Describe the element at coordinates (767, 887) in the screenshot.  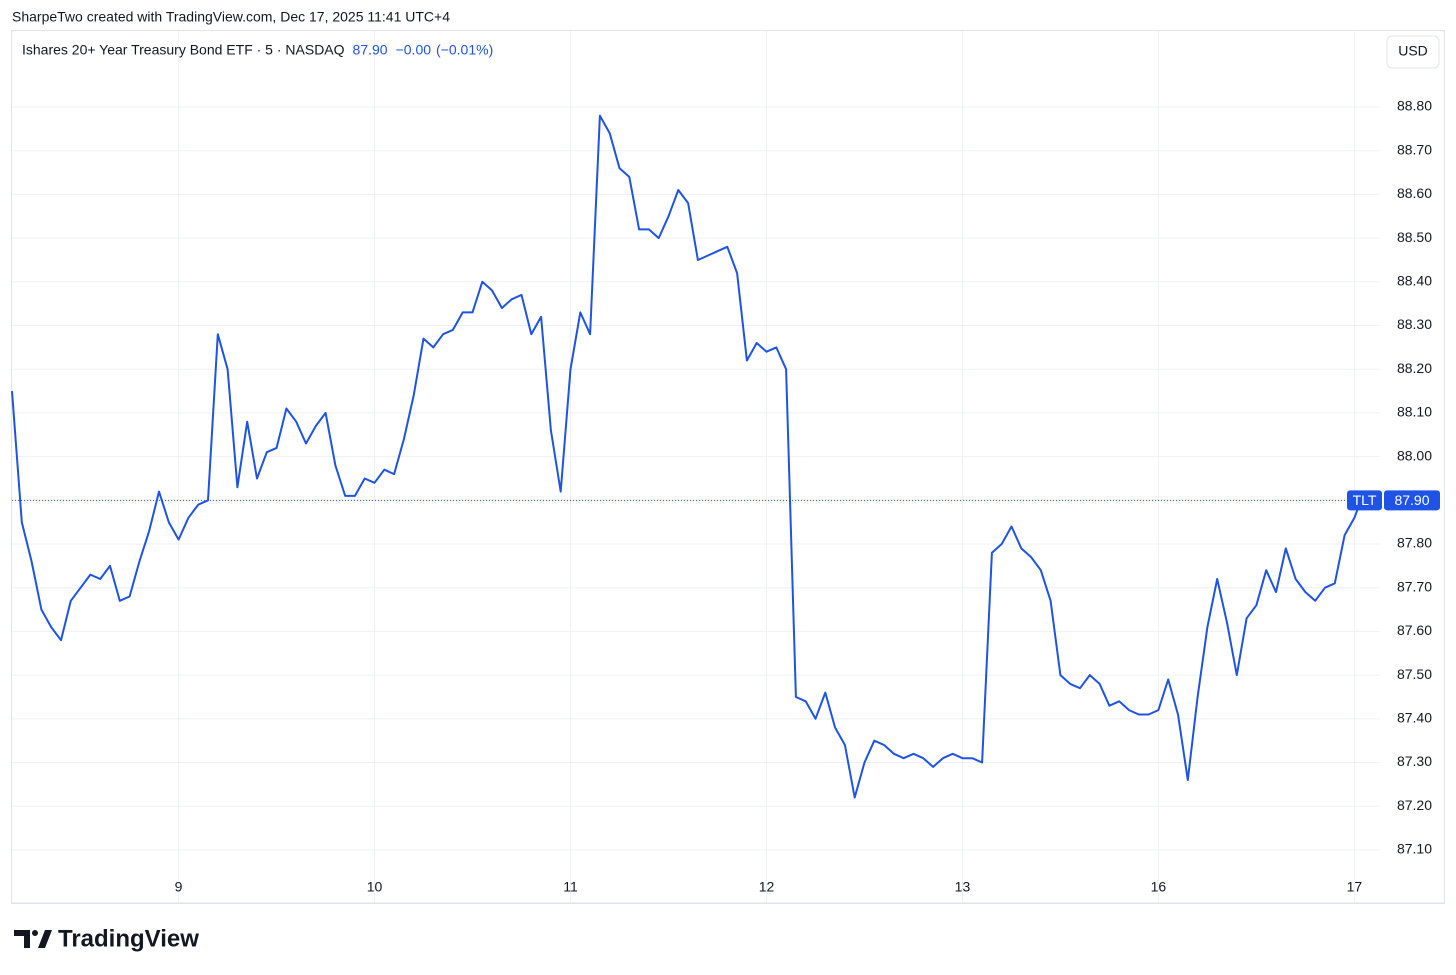
I see `x-tick-label: 12` at that location.